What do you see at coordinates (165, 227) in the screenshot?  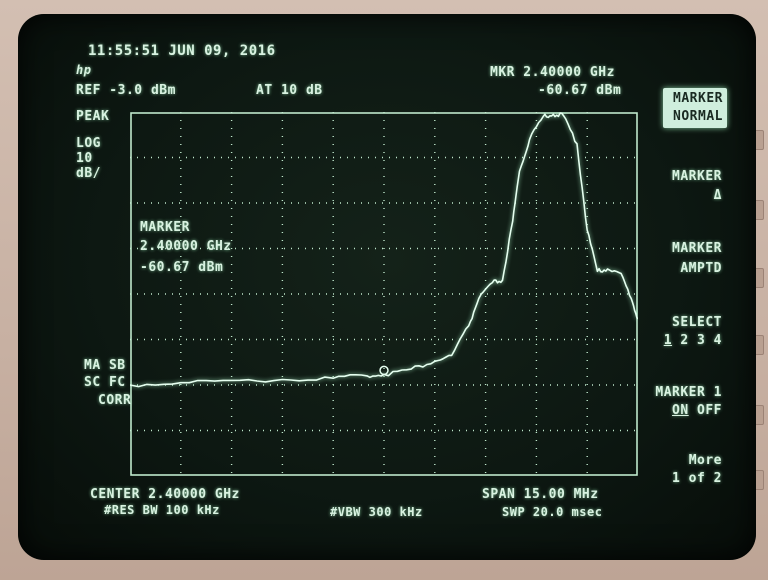 I see `marker-annotation-title: MARKER` at bounding box center [165, 227].